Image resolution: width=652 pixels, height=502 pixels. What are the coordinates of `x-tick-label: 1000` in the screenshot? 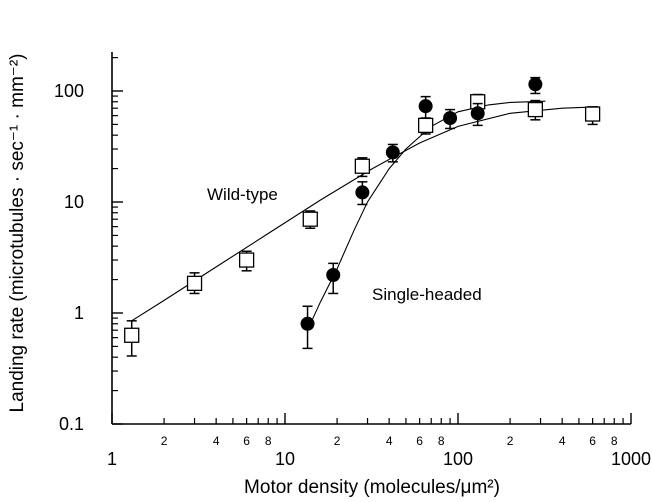 It's located at (631, 459).